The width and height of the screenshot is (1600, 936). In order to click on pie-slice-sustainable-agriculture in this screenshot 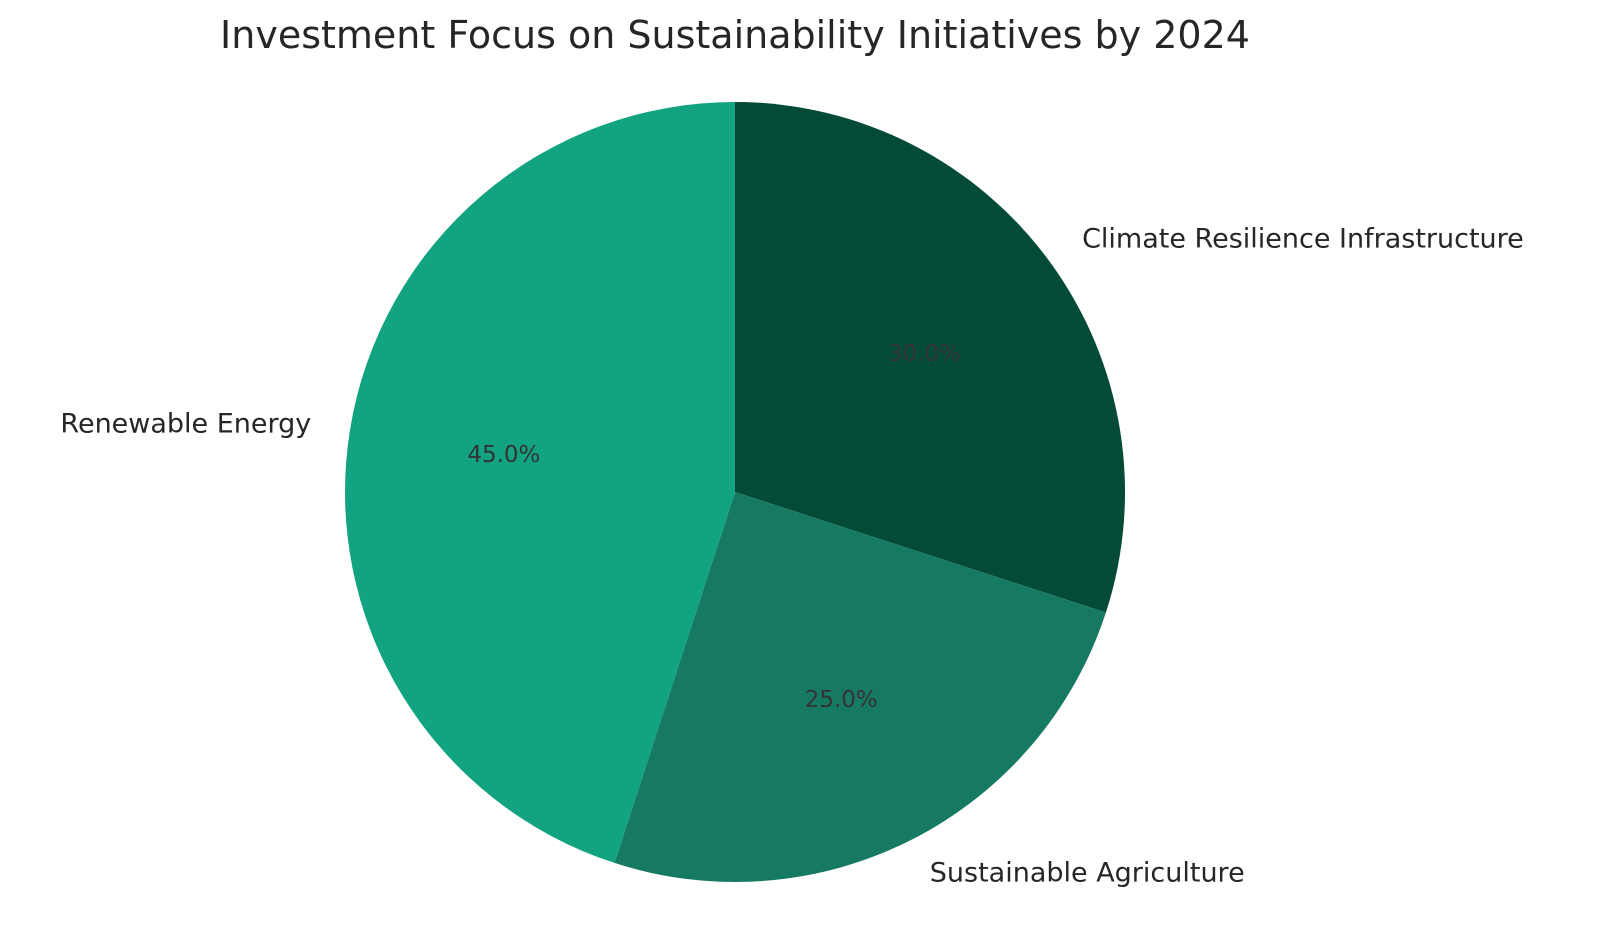, I will do `click(860, 687)`.